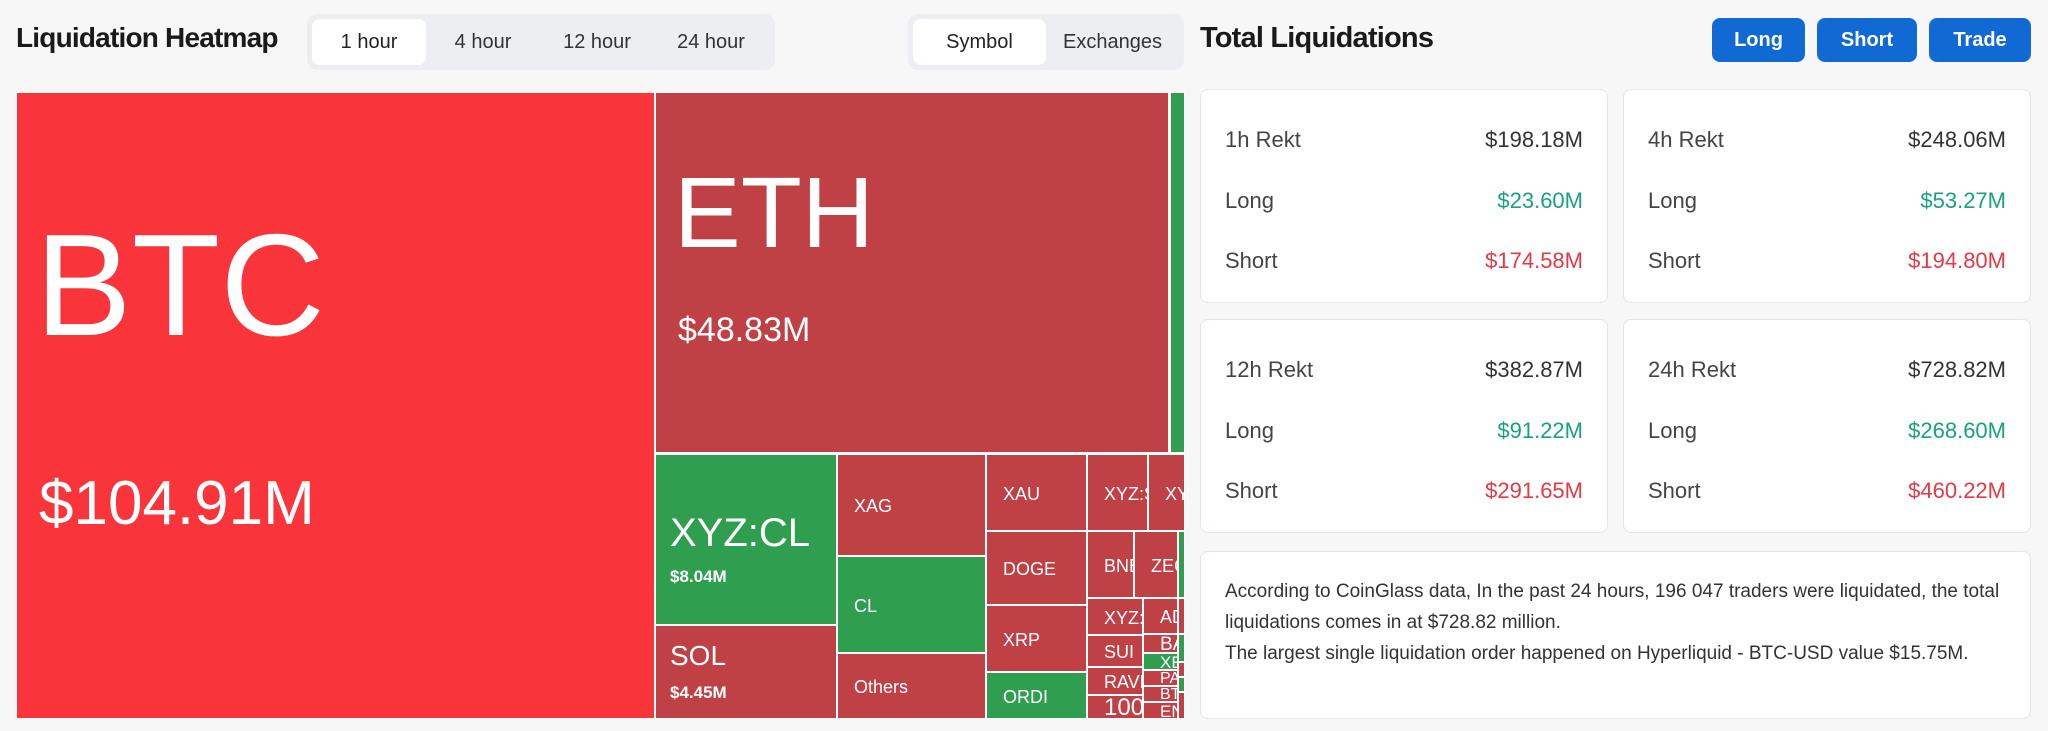  What do you see at coordinates (1827, 140) in the screenshot?
I see `total-row: 4h Rekt $248.06M` at bounding box center [1827, 140].